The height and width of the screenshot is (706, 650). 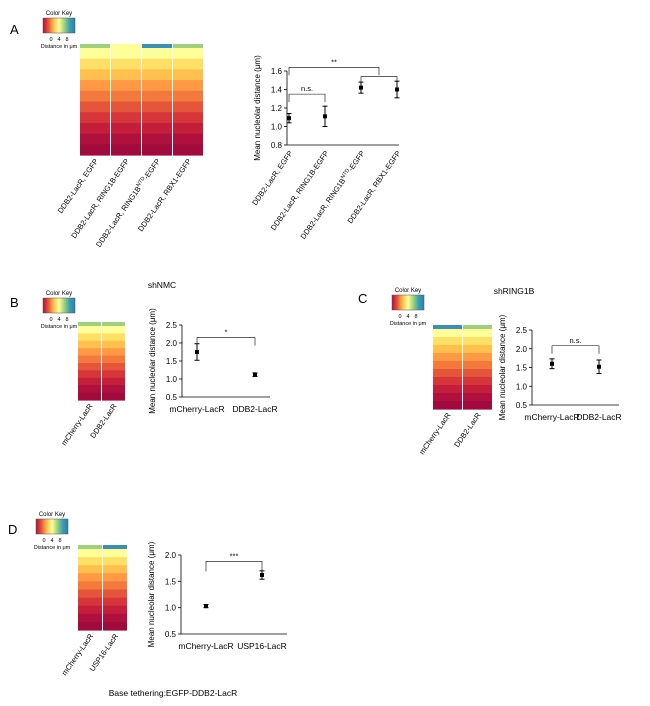 I want to click on significance-bracket: **, so click(x=334, y=66).